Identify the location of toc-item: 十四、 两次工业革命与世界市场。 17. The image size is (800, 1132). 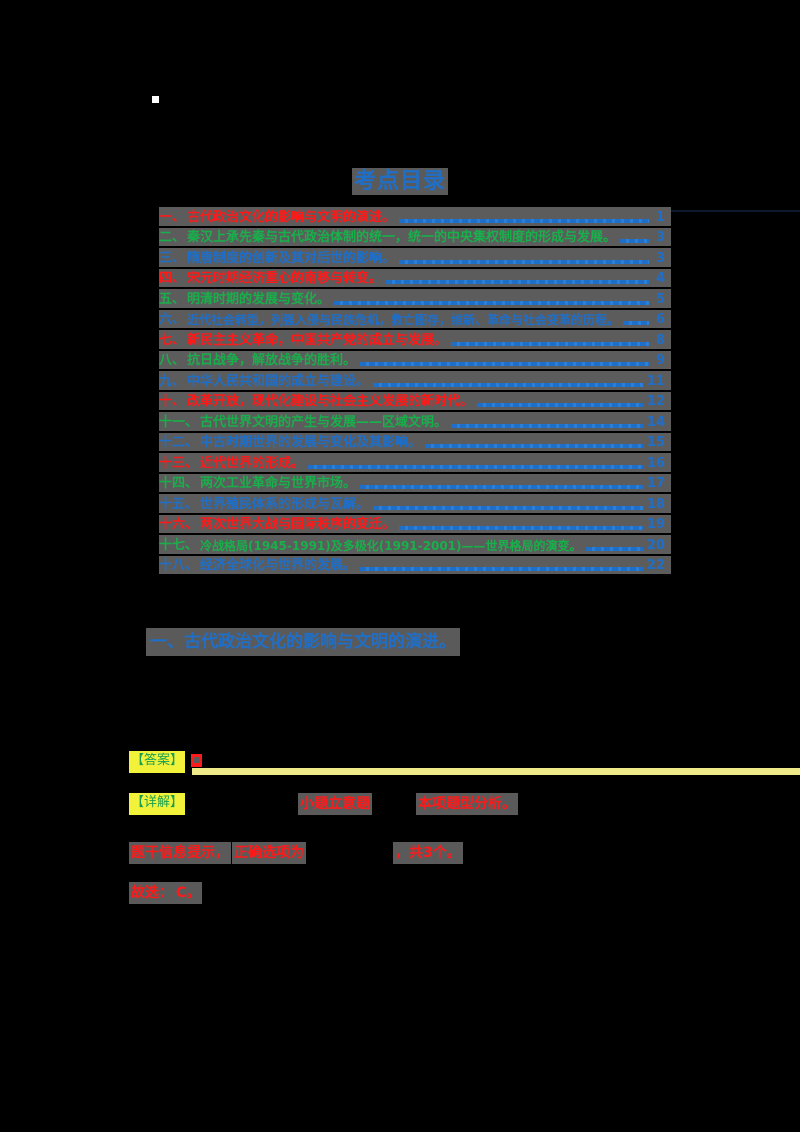
(415, 483).